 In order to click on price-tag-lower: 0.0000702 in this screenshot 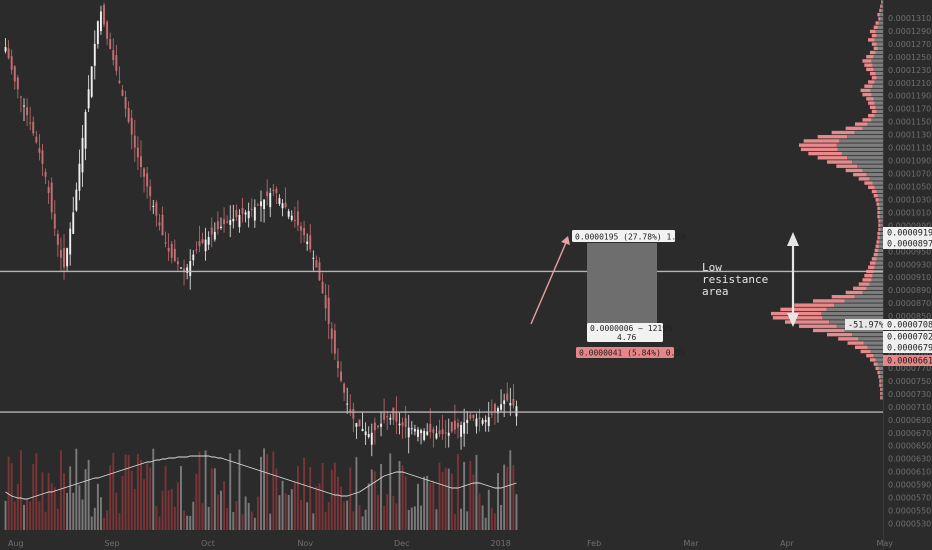, I will do `click(907, 337)`.